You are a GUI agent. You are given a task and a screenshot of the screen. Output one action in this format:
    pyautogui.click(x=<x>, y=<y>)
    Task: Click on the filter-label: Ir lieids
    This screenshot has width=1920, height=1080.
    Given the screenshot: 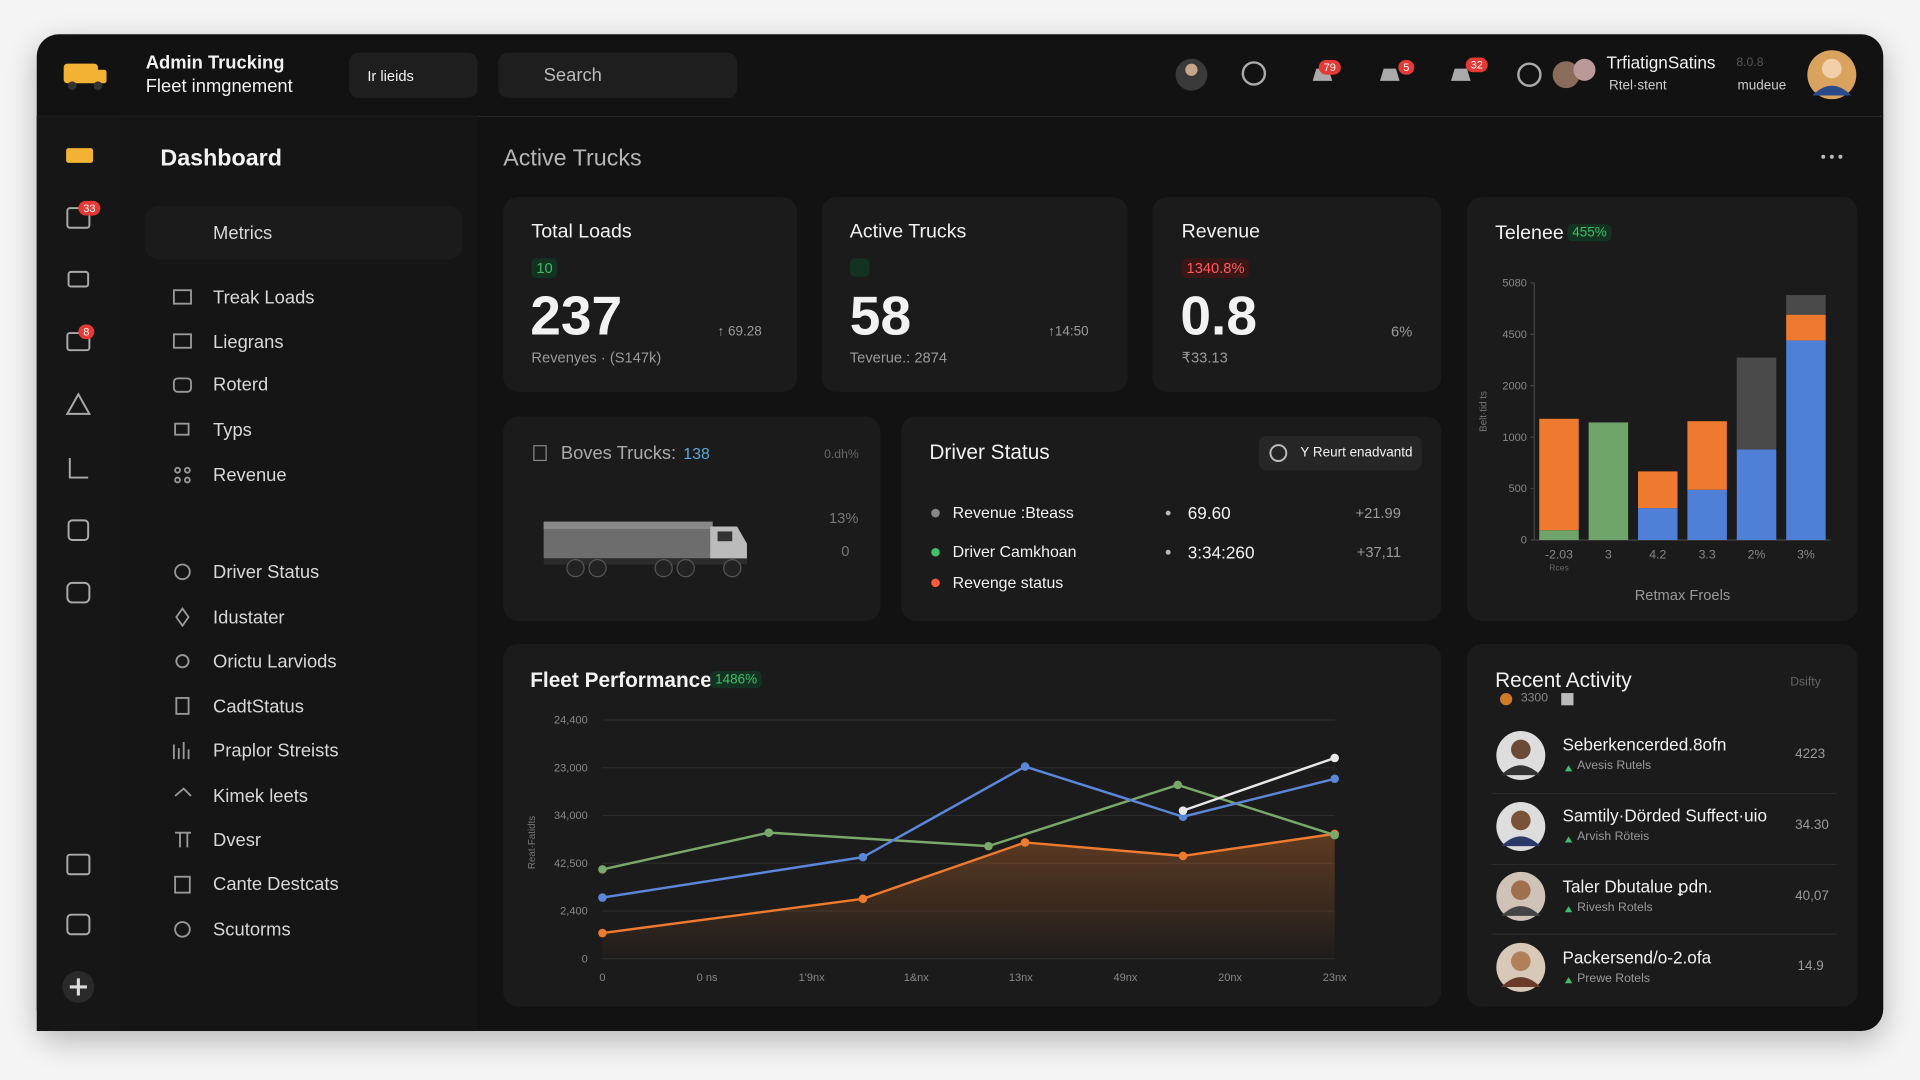 What is the action you would take?
    pyautogui.click(x=390, y=76)
    